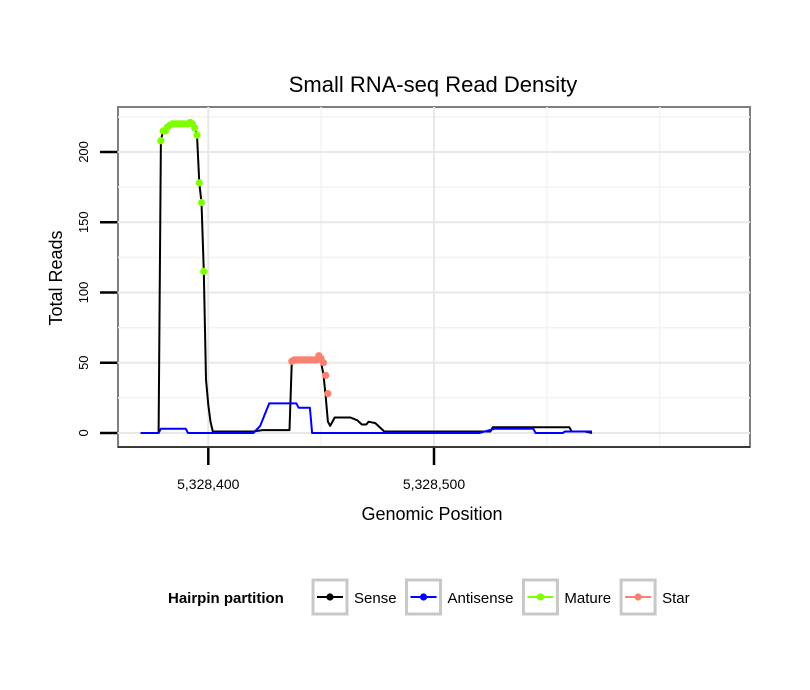 The image size is (810, 690). I want to click on legend-item-star: Star, so click(654, 597).